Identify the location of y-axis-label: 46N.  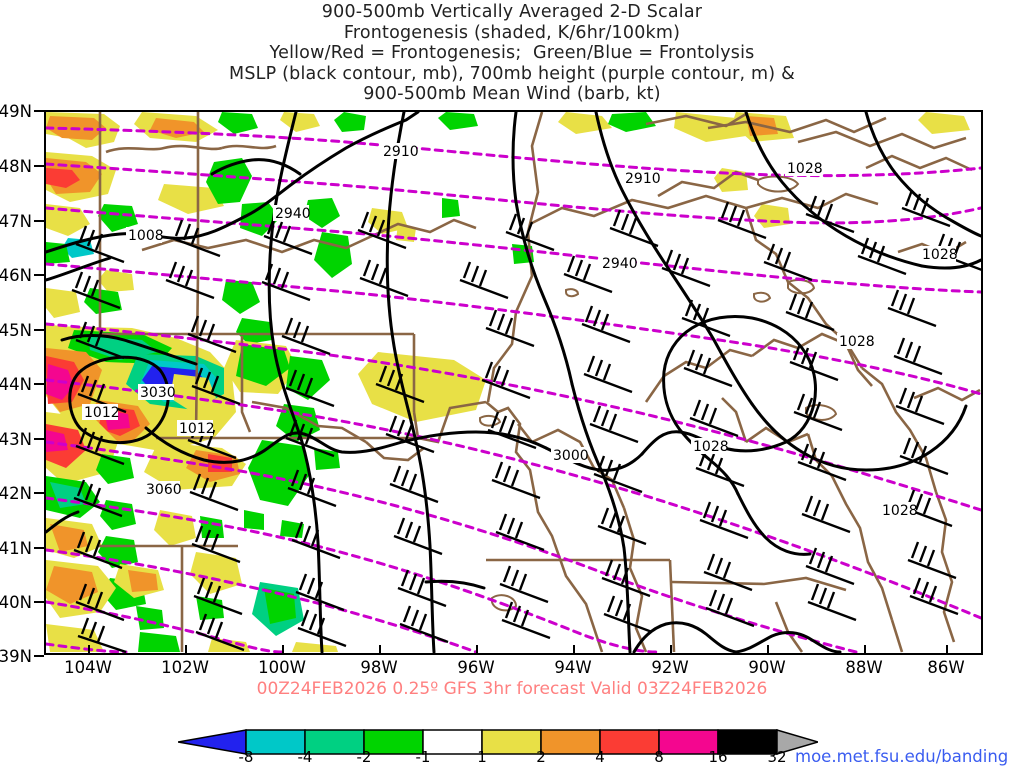
(16, 275).